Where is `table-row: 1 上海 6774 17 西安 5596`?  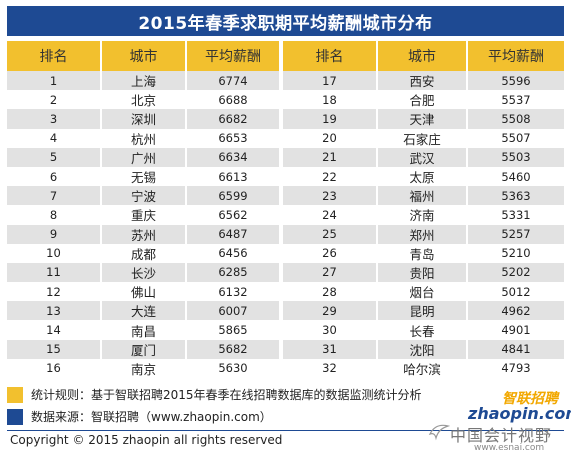
table-row: 1 上海 6774 17 西安 5596 is located at coordinates (285, 81).